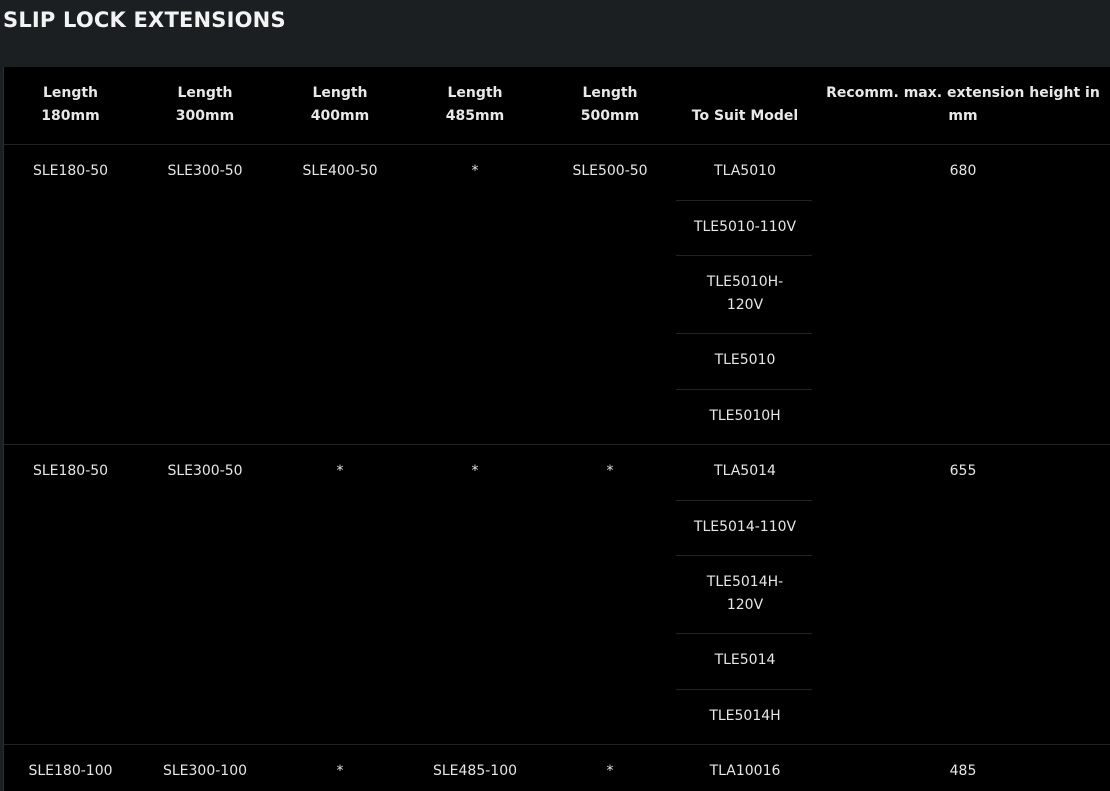  What do you see at coordinates (475, 105) in the screenshot?
I see `header-length-485: Length 485mm` at bounding box center [475, 105].